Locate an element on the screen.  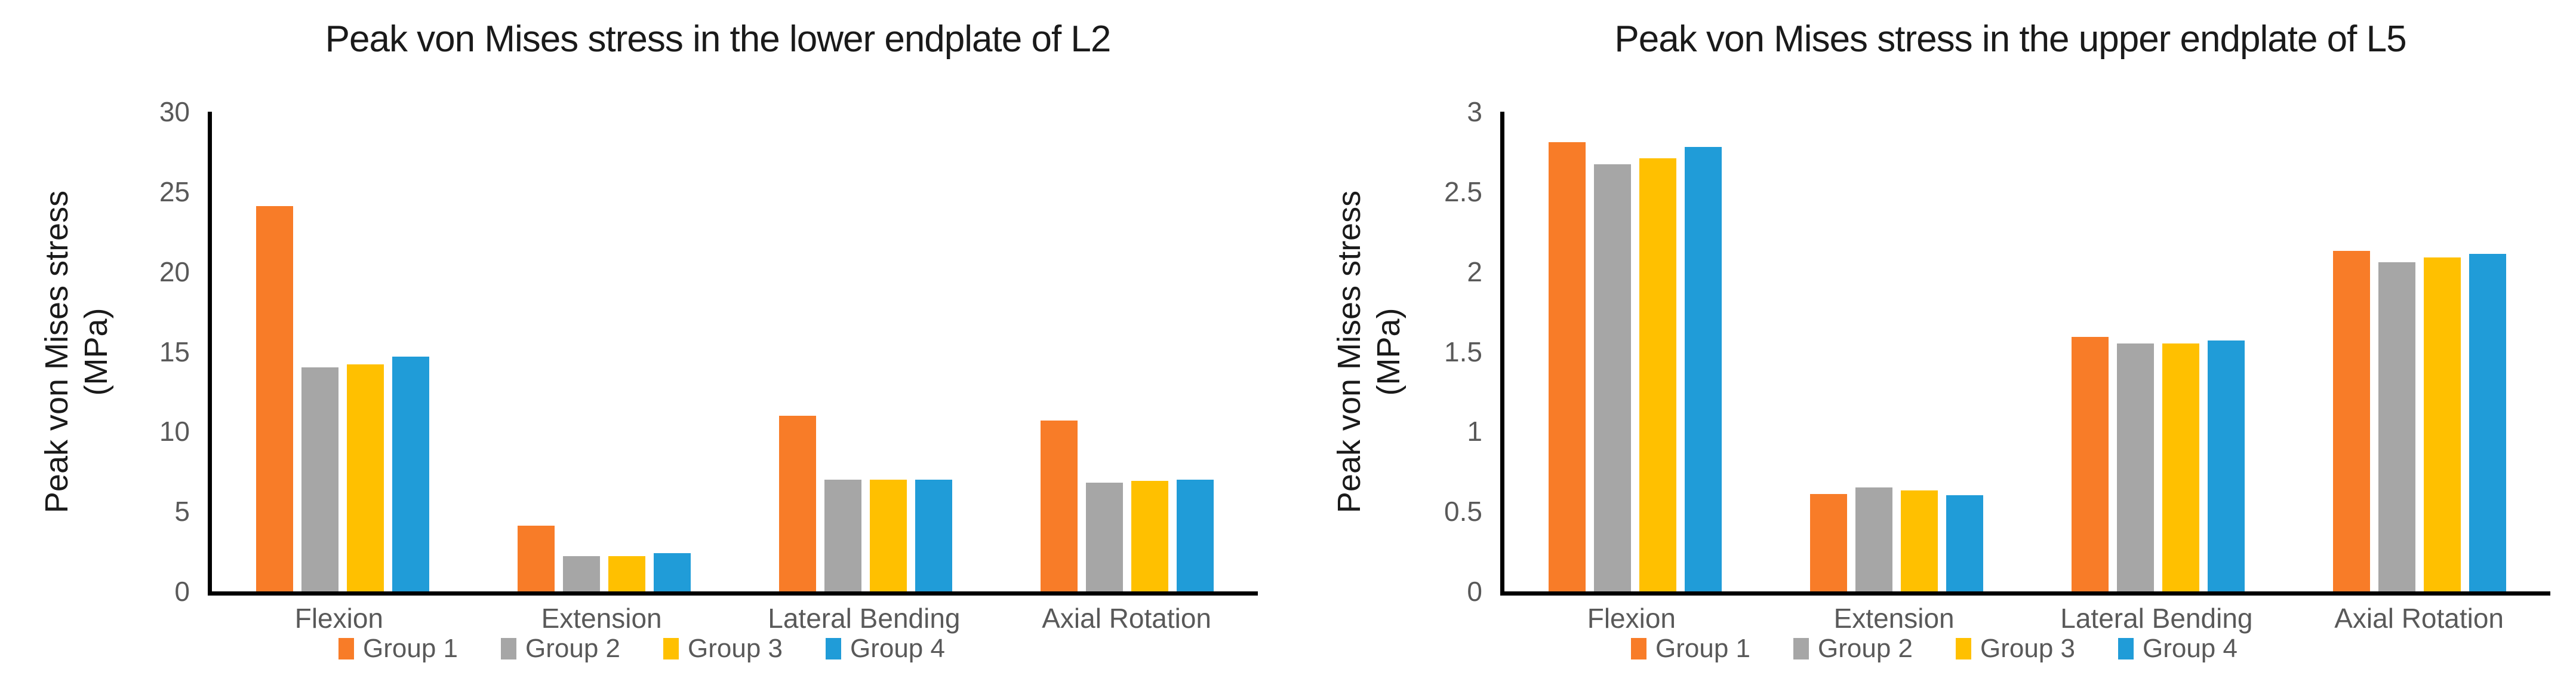
y-tick-label: 2.5 is located at coordinates (1463, 191).